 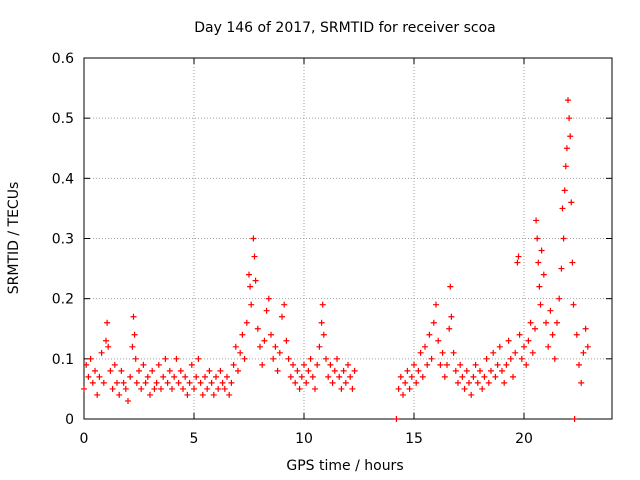 I want to click on y-tick-label: 0.4, so click(x=63, y=179).